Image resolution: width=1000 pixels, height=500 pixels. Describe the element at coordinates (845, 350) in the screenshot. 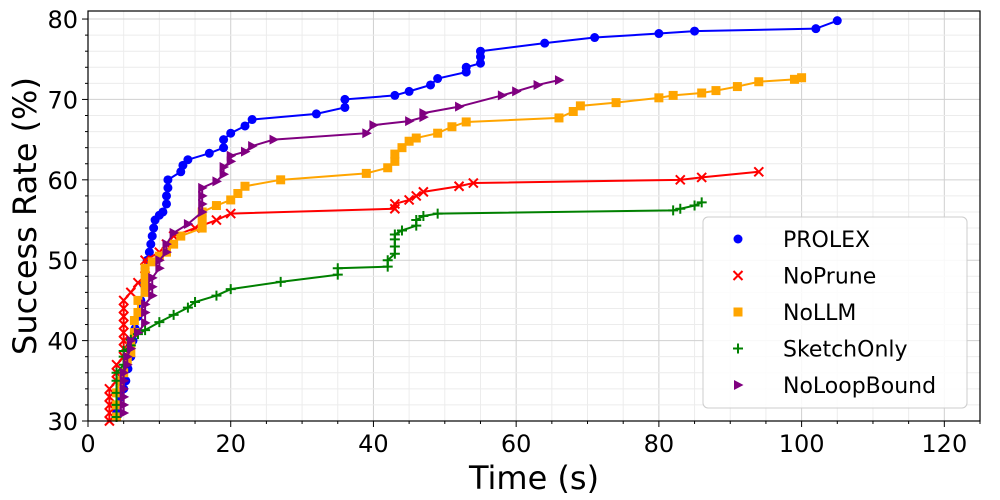

I see `legend-label-sketchonly: SketchOnly` at that location.